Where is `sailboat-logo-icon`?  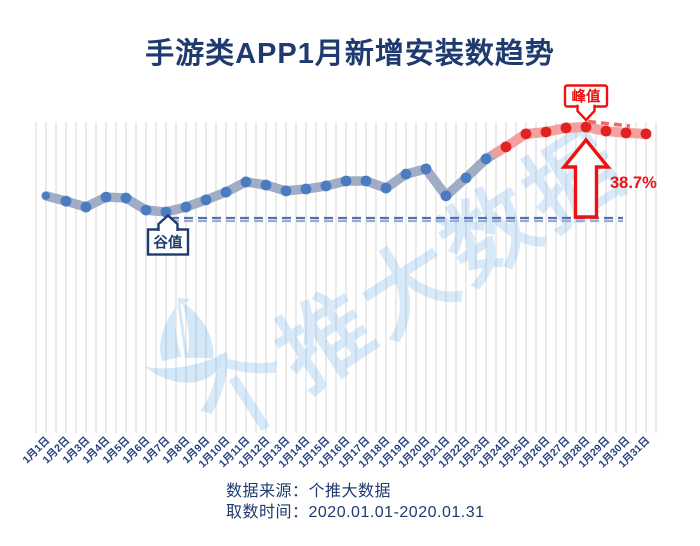
sailboat-logo-icon is located at coordinates (185, 340).